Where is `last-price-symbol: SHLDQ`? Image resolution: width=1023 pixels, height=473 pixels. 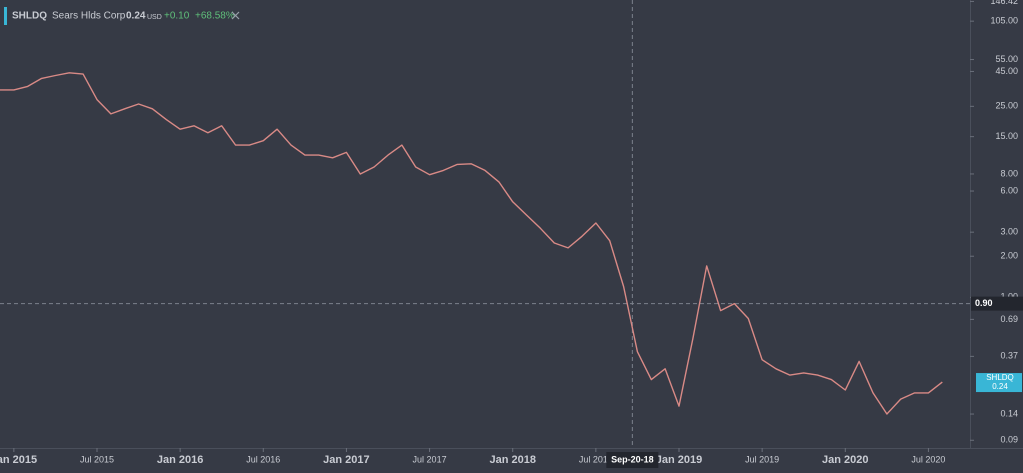 last-price-symbol: SHLDQ is located at coordinates (1000, 377).